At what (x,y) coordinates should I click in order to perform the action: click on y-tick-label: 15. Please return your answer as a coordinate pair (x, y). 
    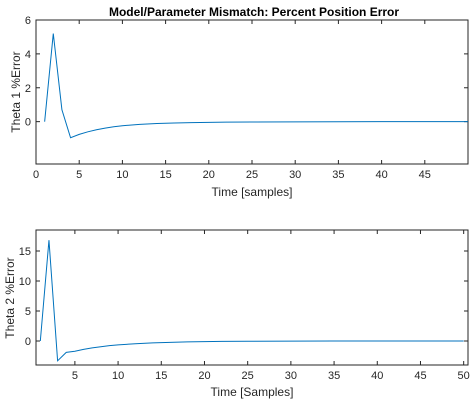
    Looking at the image, I should click on (25, 252).